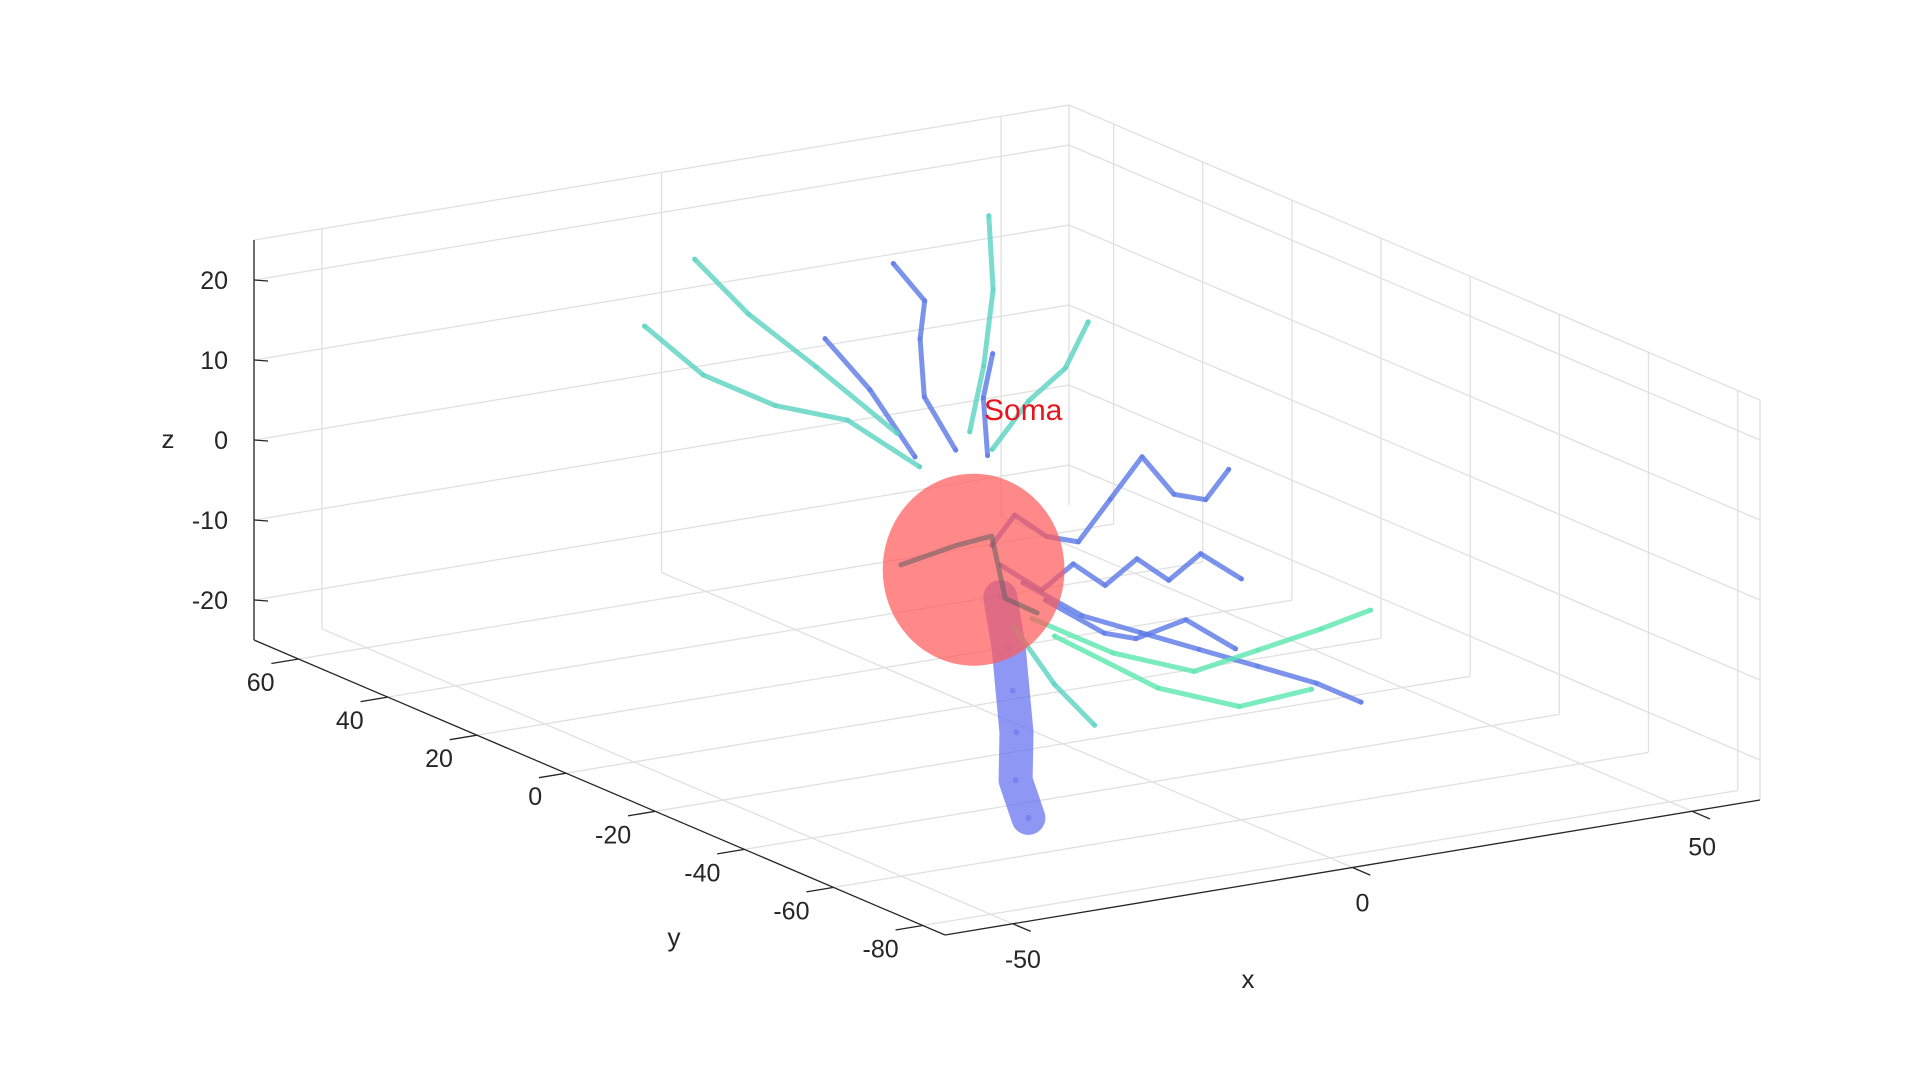 The width and height of the screenshot is (1920, 1075). I want to click on x-tick-label: 50, so click(1702, 847).